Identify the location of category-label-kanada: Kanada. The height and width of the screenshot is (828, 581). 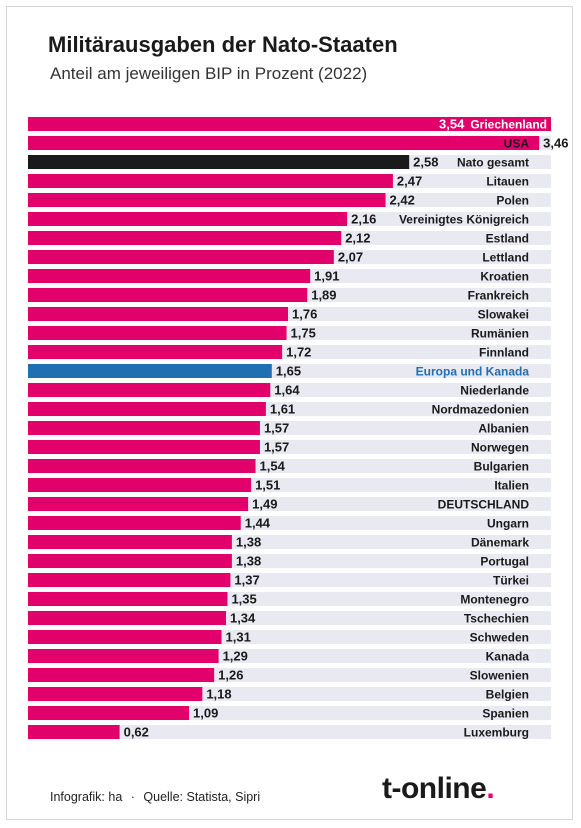
(508, 657).